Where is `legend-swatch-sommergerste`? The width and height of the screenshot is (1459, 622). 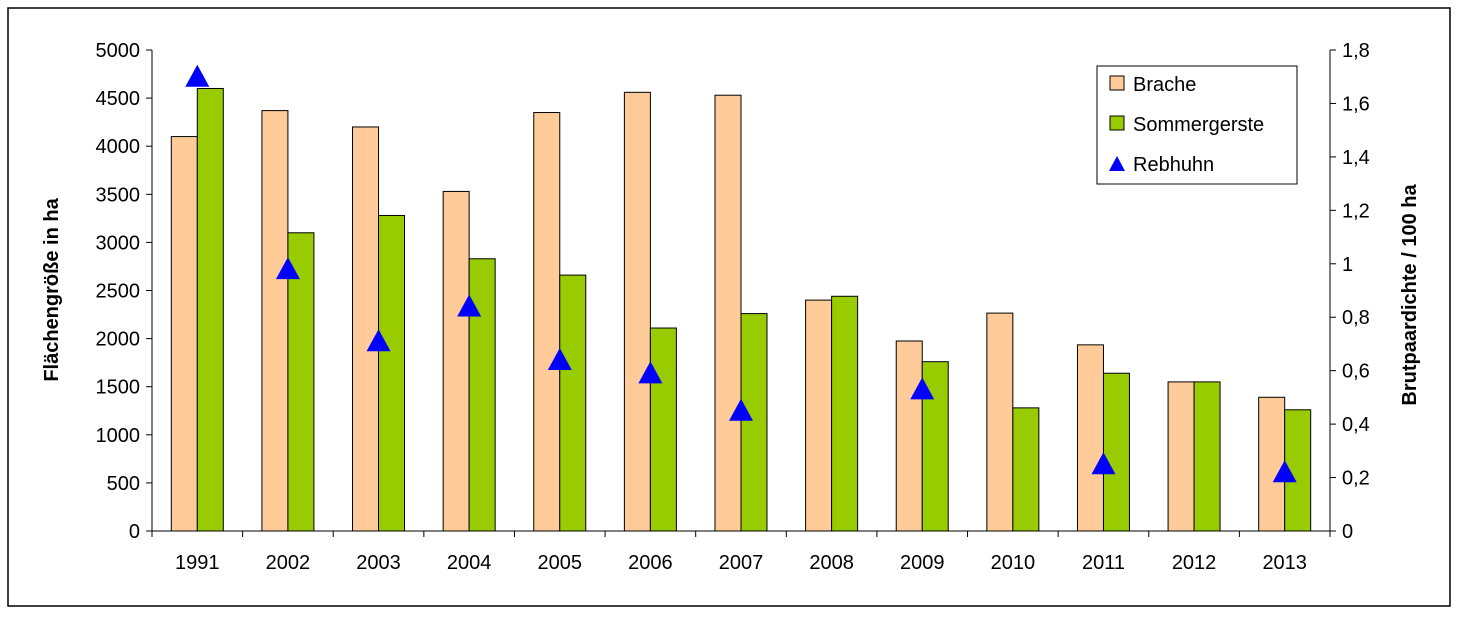
legend-swatch-sommergerste is located at coordinates (1117, 123).